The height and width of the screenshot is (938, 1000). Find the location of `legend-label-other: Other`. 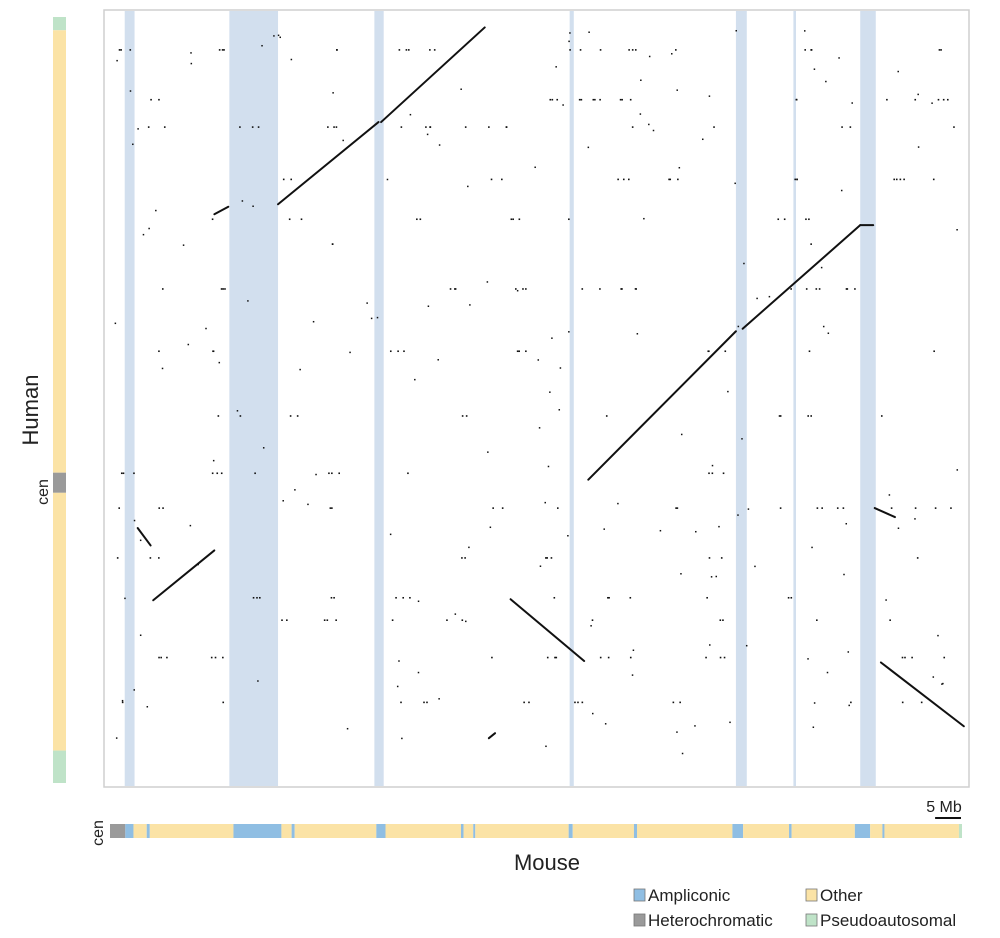

legend-label-other: Other is located at coordinates (841, 895).